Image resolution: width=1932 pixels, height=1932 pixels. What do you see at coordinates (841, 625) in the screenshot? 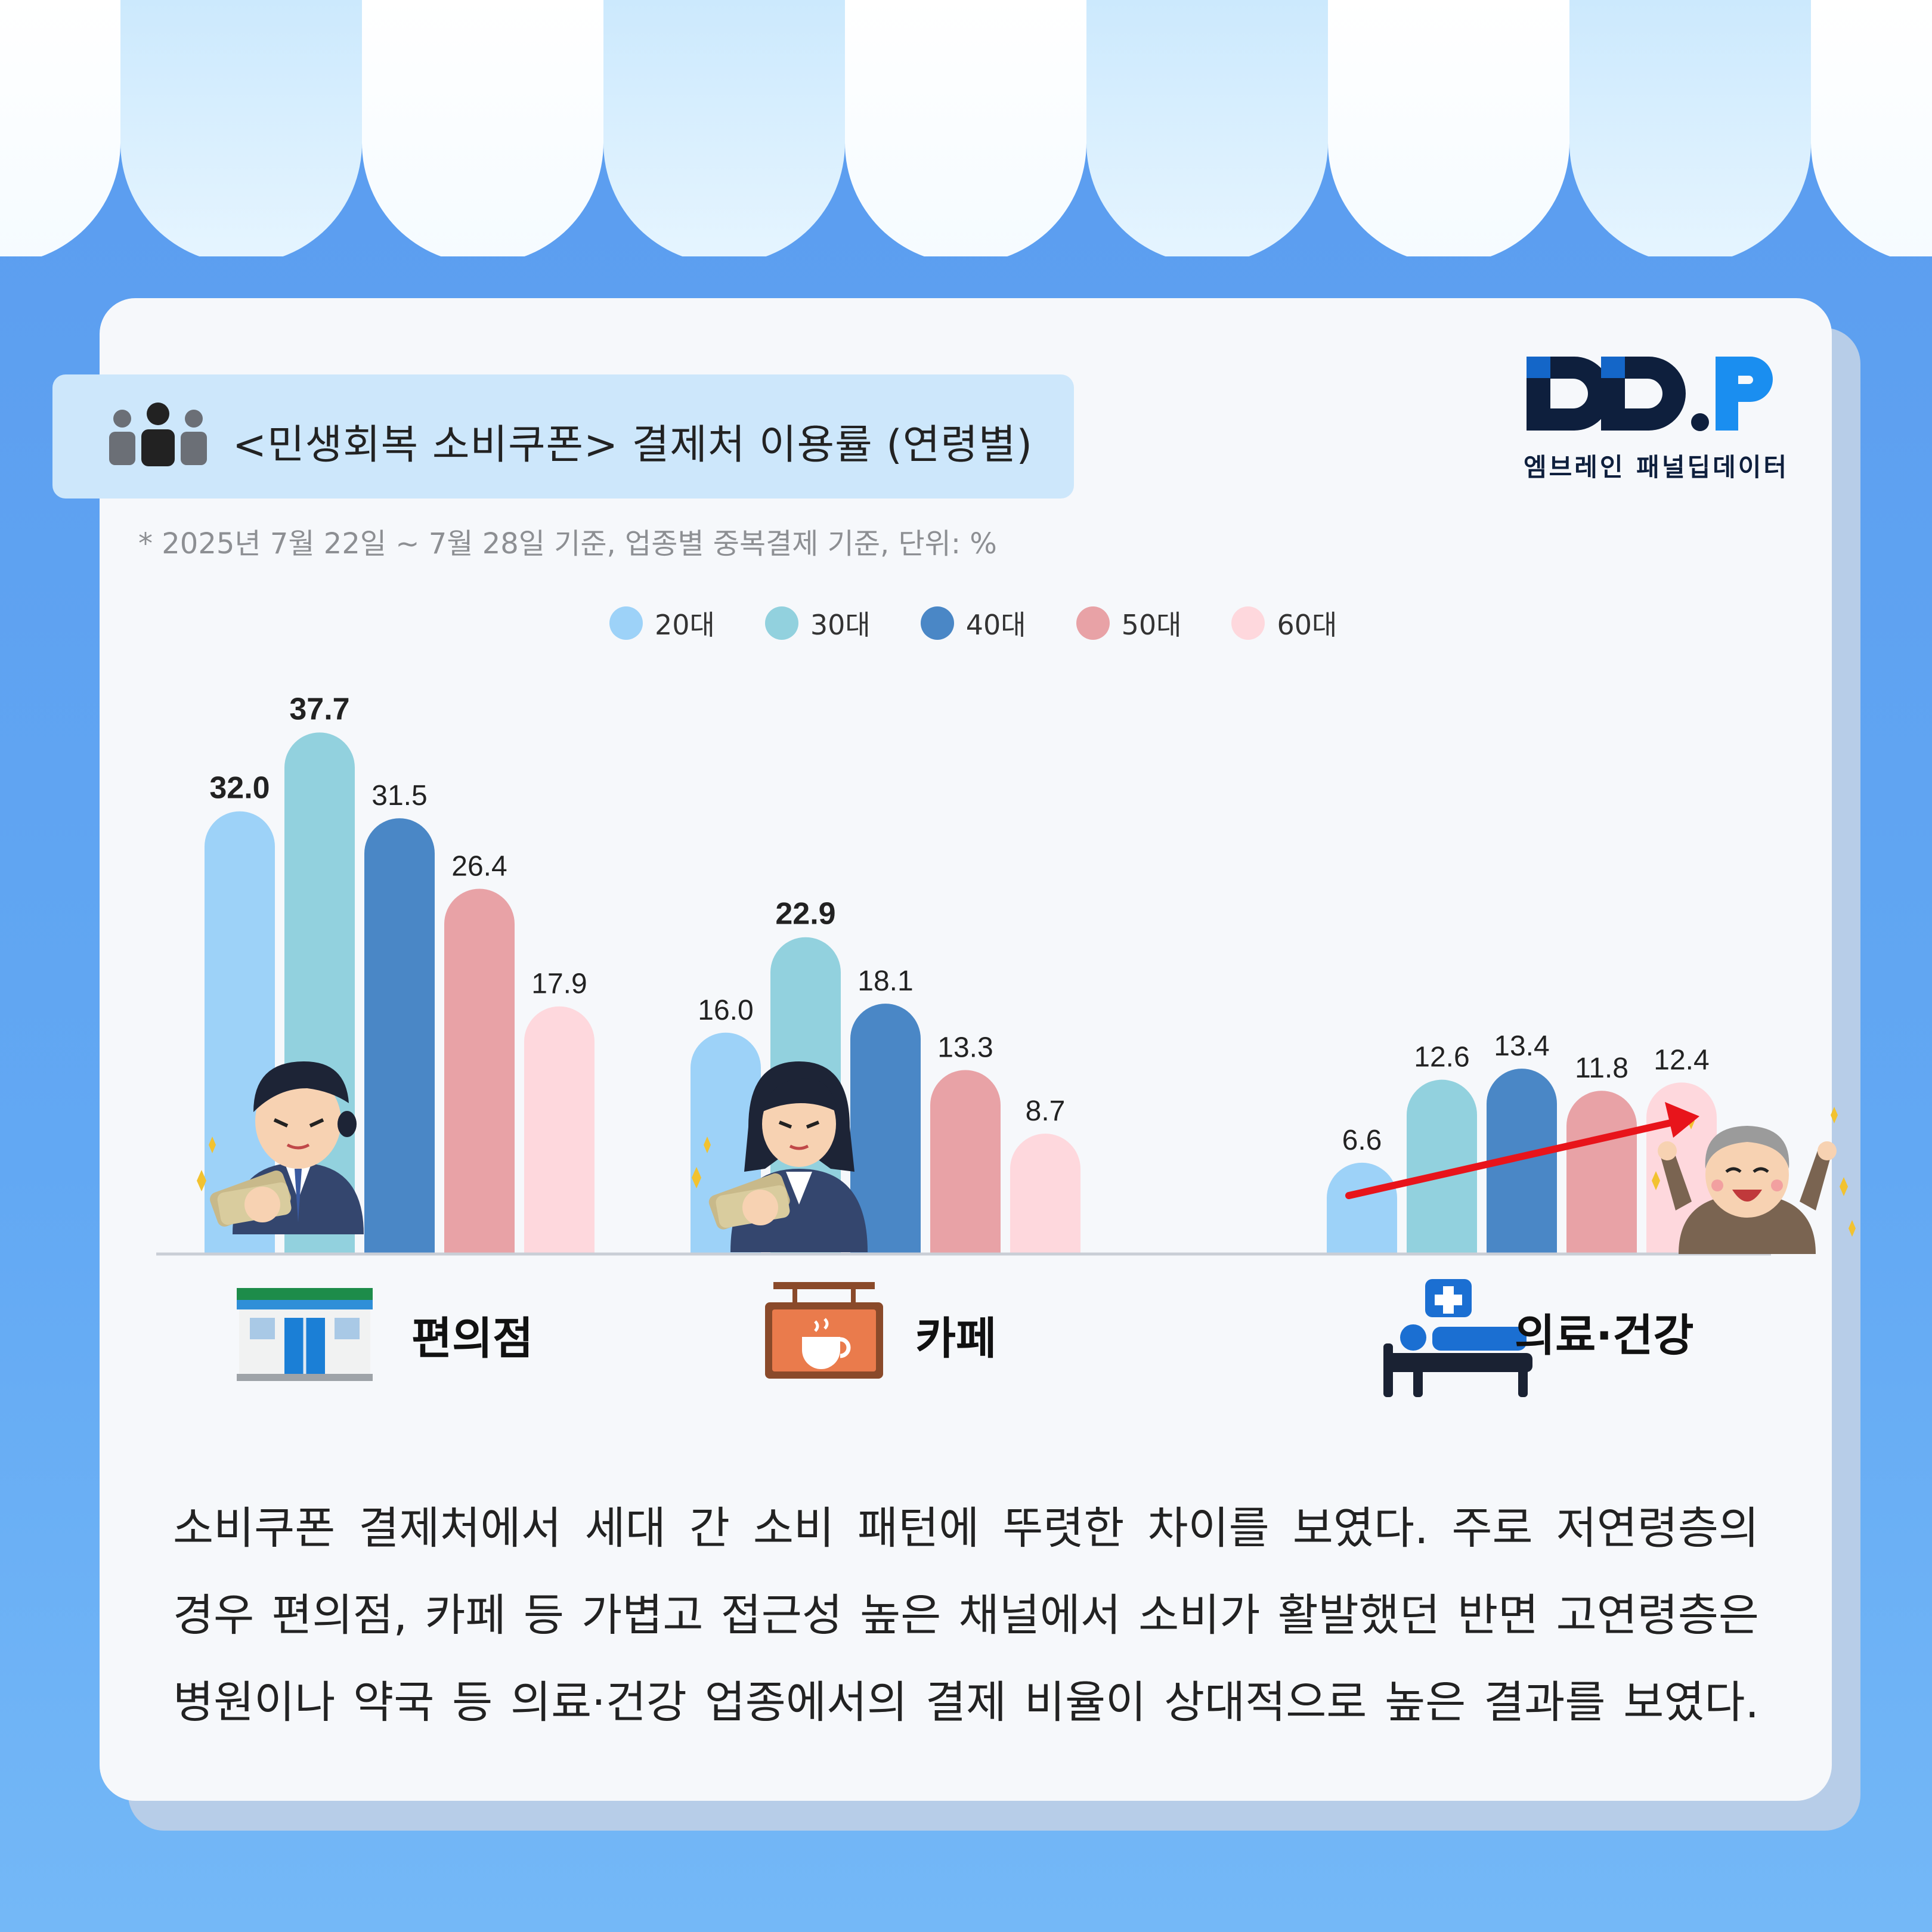
I see `legend-label: 30대` at bounding box center [841, 625].